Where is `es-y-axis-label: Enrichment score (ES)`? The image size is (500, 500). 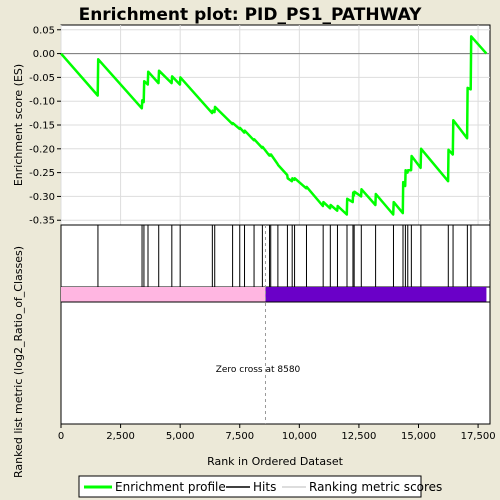 es-y-axis-label: Enrichment score (ES) is located at coordinates (18, 125).